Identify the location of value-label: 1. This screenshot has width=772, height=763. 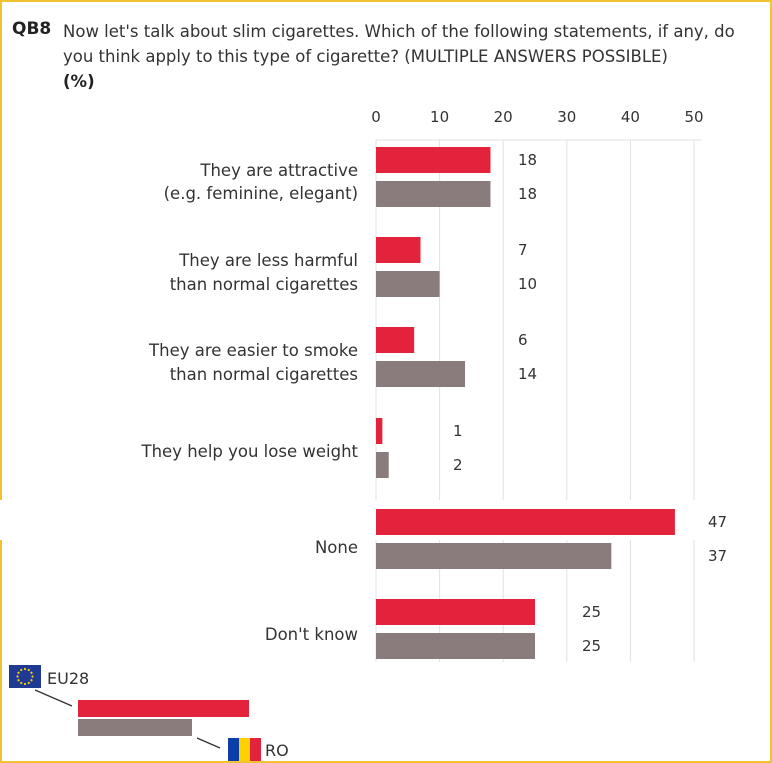
(458, 431).